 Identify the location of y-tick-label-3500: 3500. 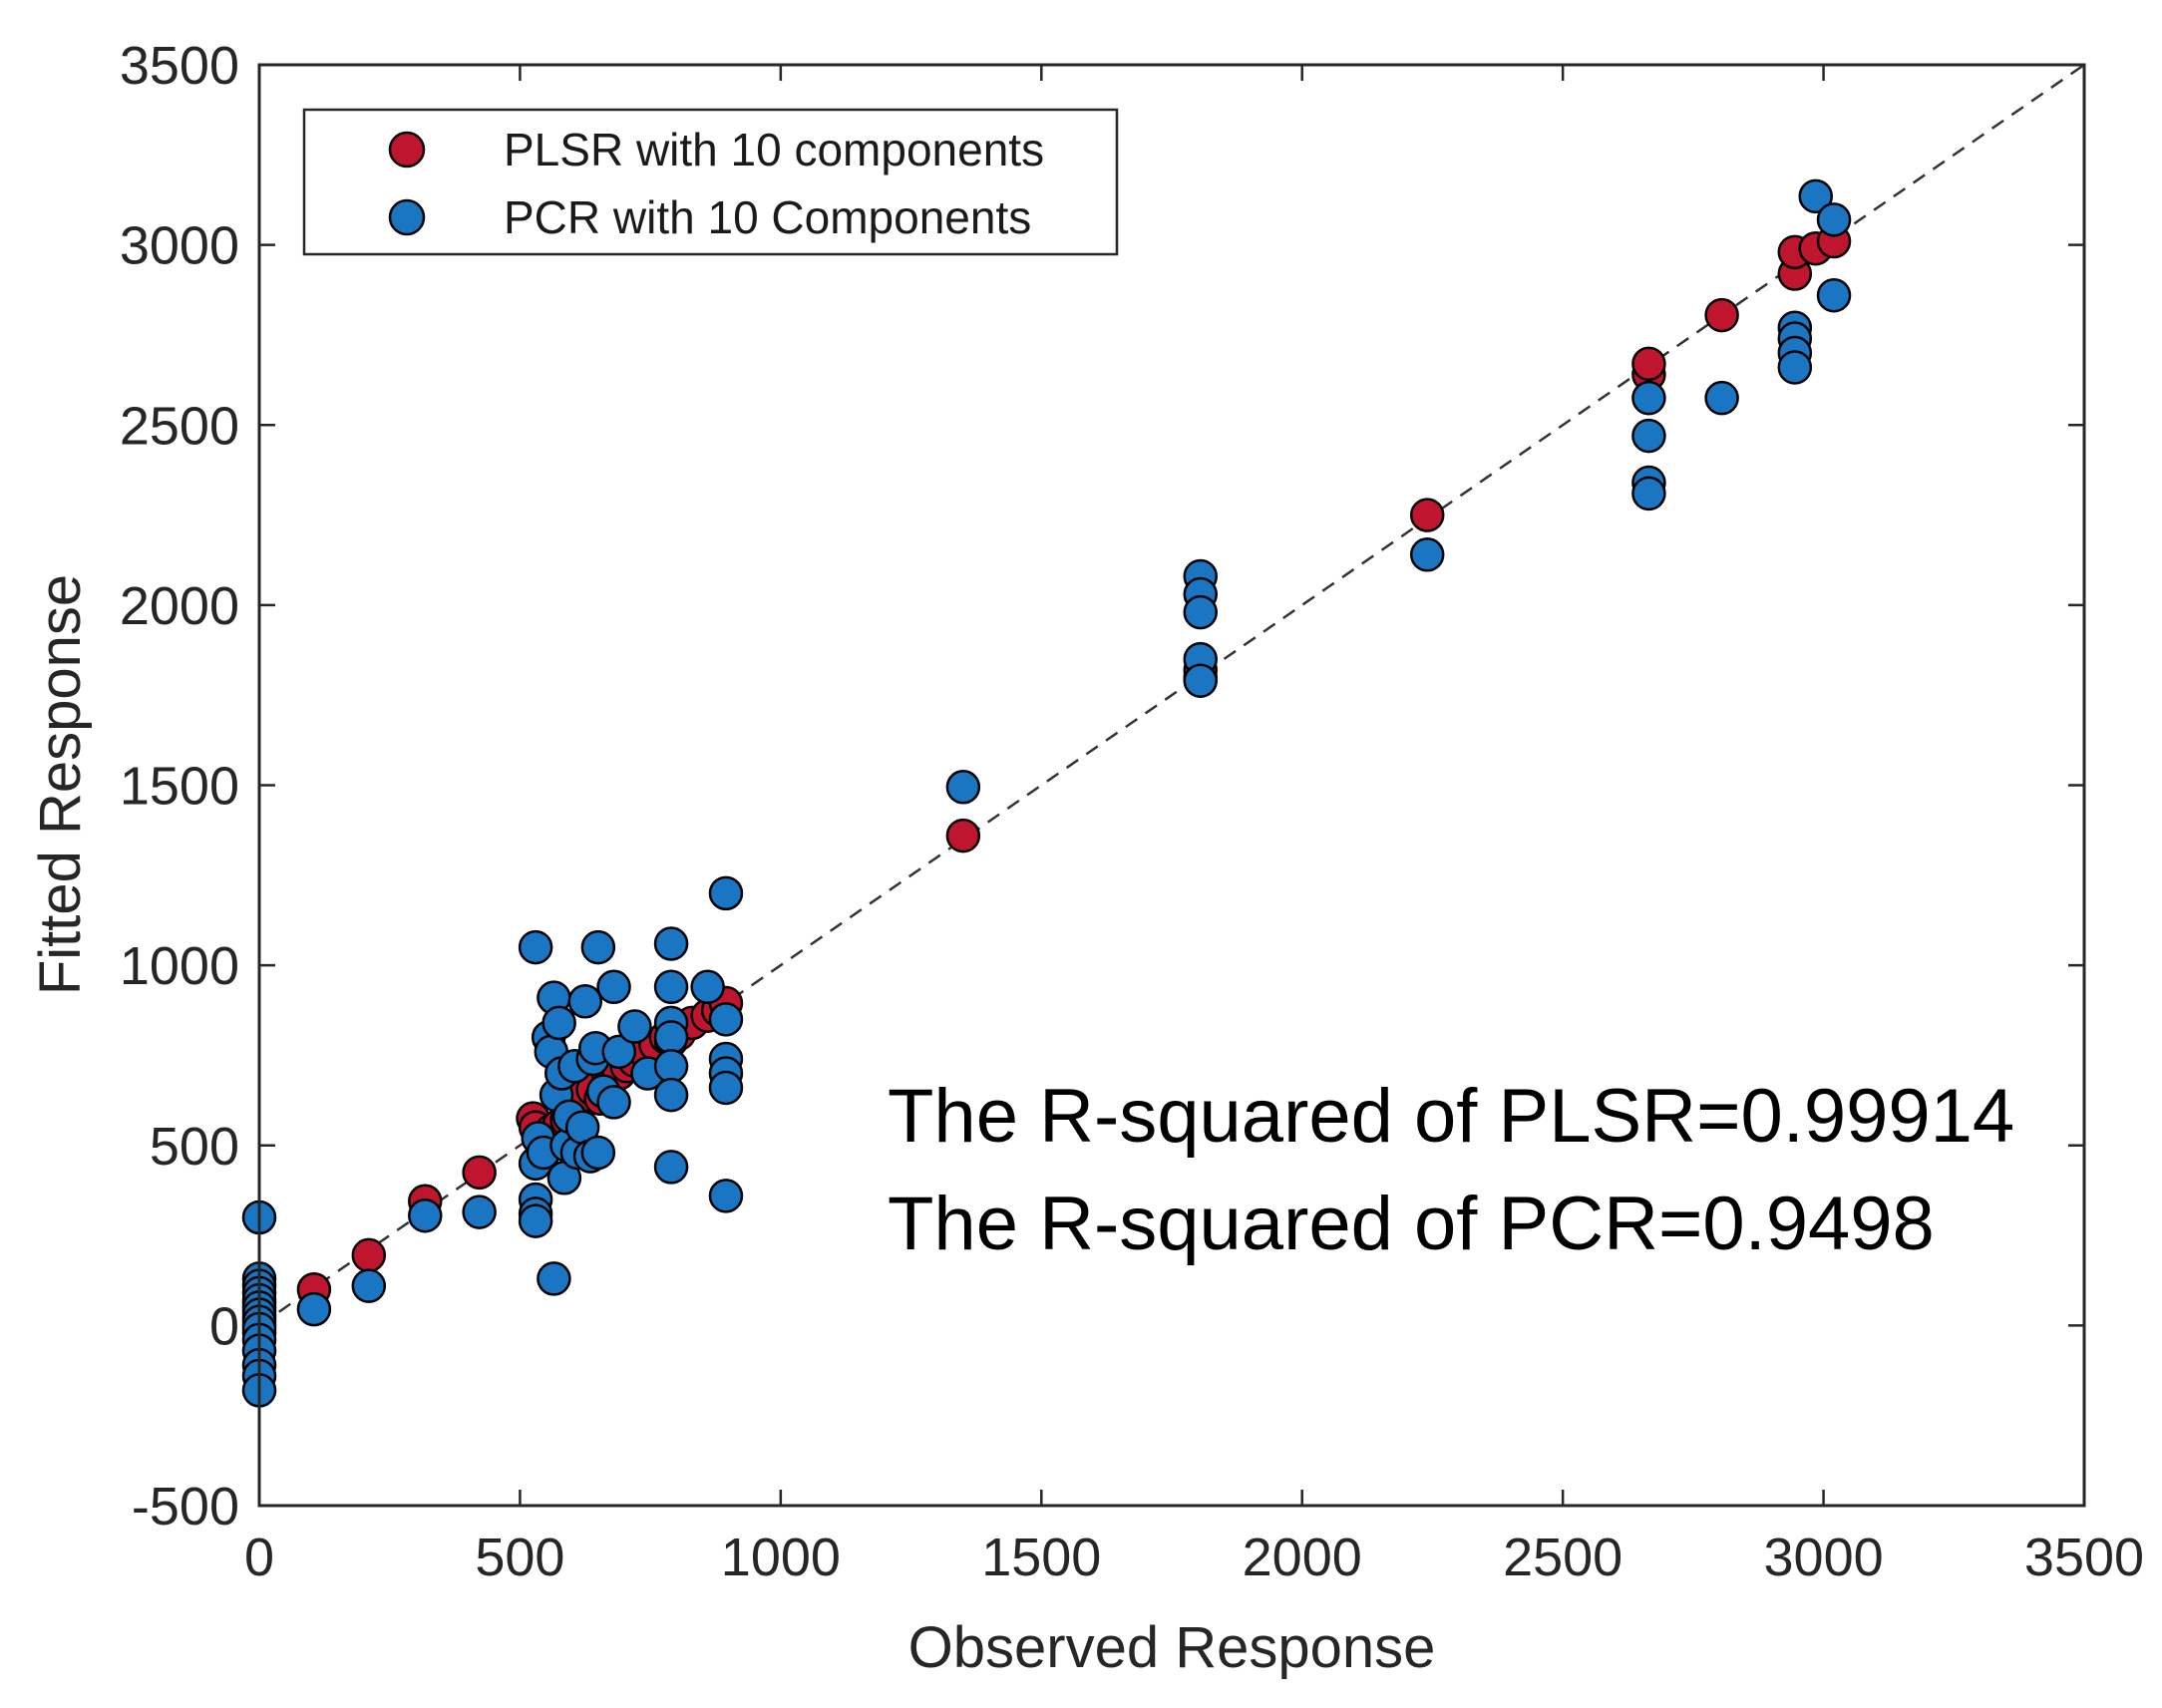
(179, 66).